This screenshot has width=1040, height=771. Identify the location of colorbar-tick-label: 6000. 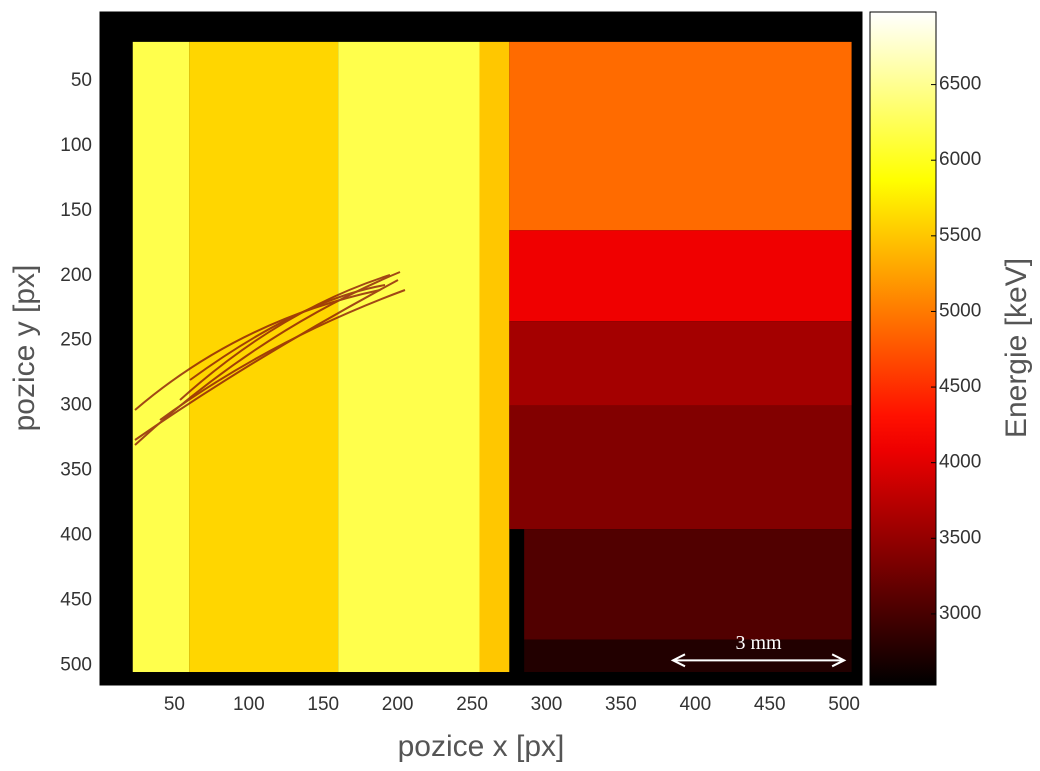
(960, 159).